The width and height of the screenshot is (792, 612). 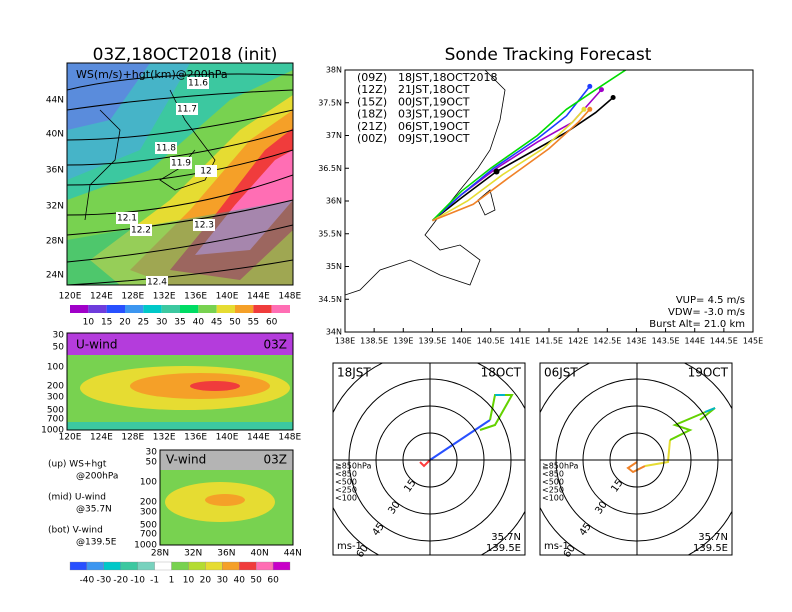 What do you see at coordinates (448, 77) in the screenshot?
I see `legend-time: 18JST,18OCT2018` at bounding box center [448, 77].